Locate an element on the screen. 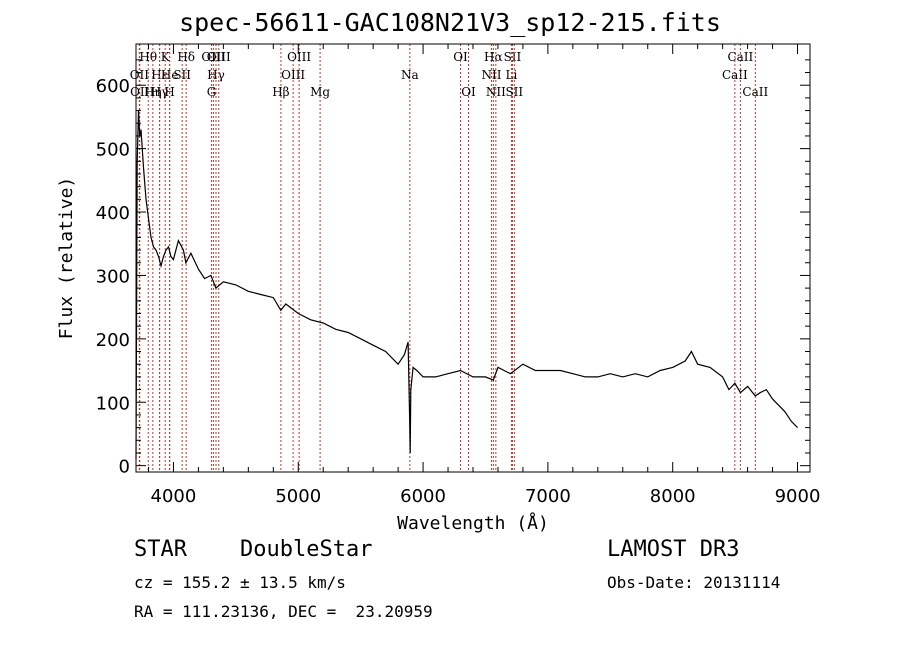 The height and width of the screenshot is (649, 900). survey-name: LAMOST DR3 is located at coordinates (673, 549).